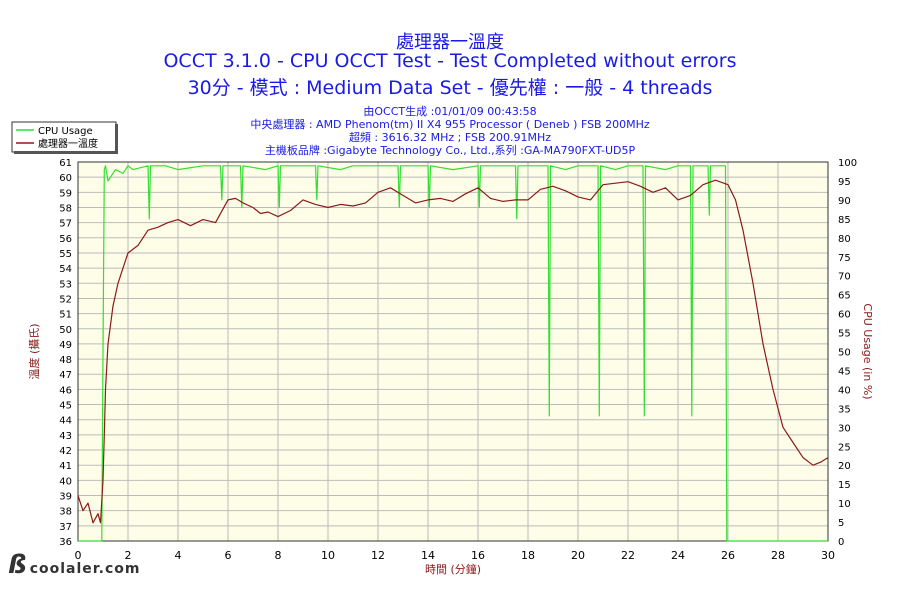 This screenshot has height=600, width=900. Describe the element at coordinates (450, 111) in the screenshot. I see `info-generated-line: 由OCCT生成 :01/01/09 00:43:58` at that location.